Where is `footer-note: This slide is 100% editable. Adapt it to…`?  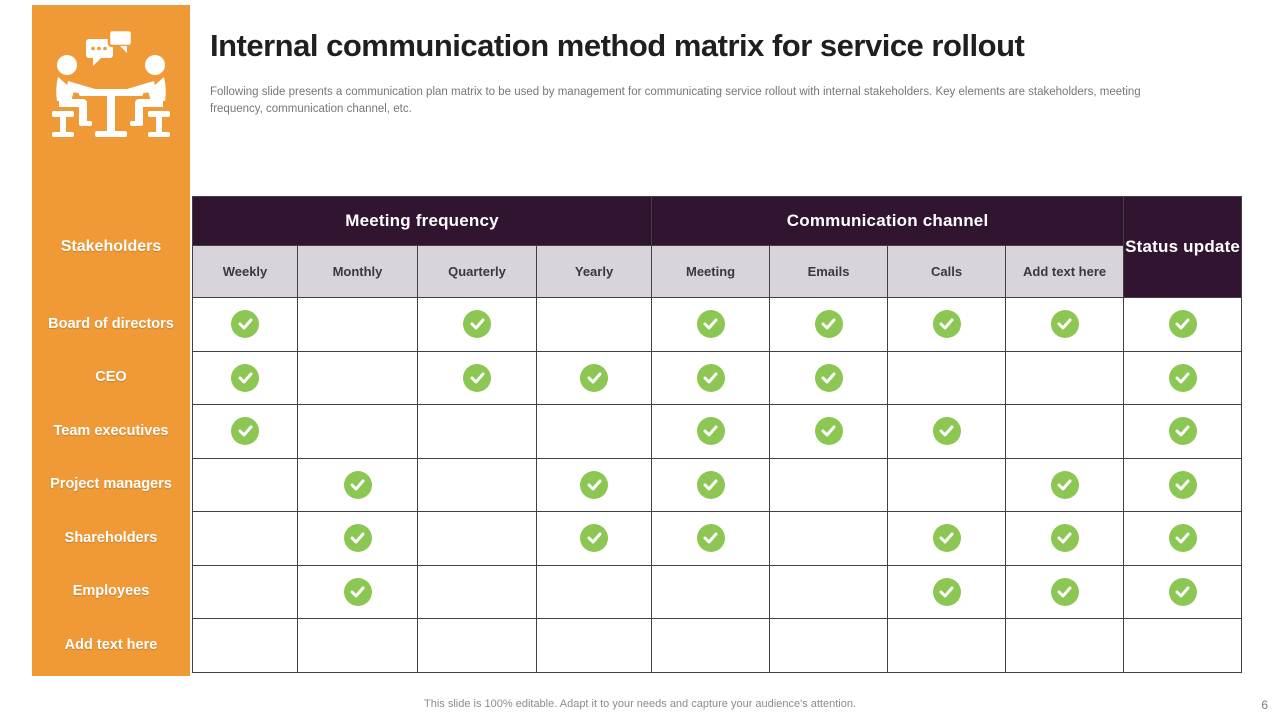
footer-note: This slide is 100% editable. Adapt it to… is located at coordinates (640, 704).